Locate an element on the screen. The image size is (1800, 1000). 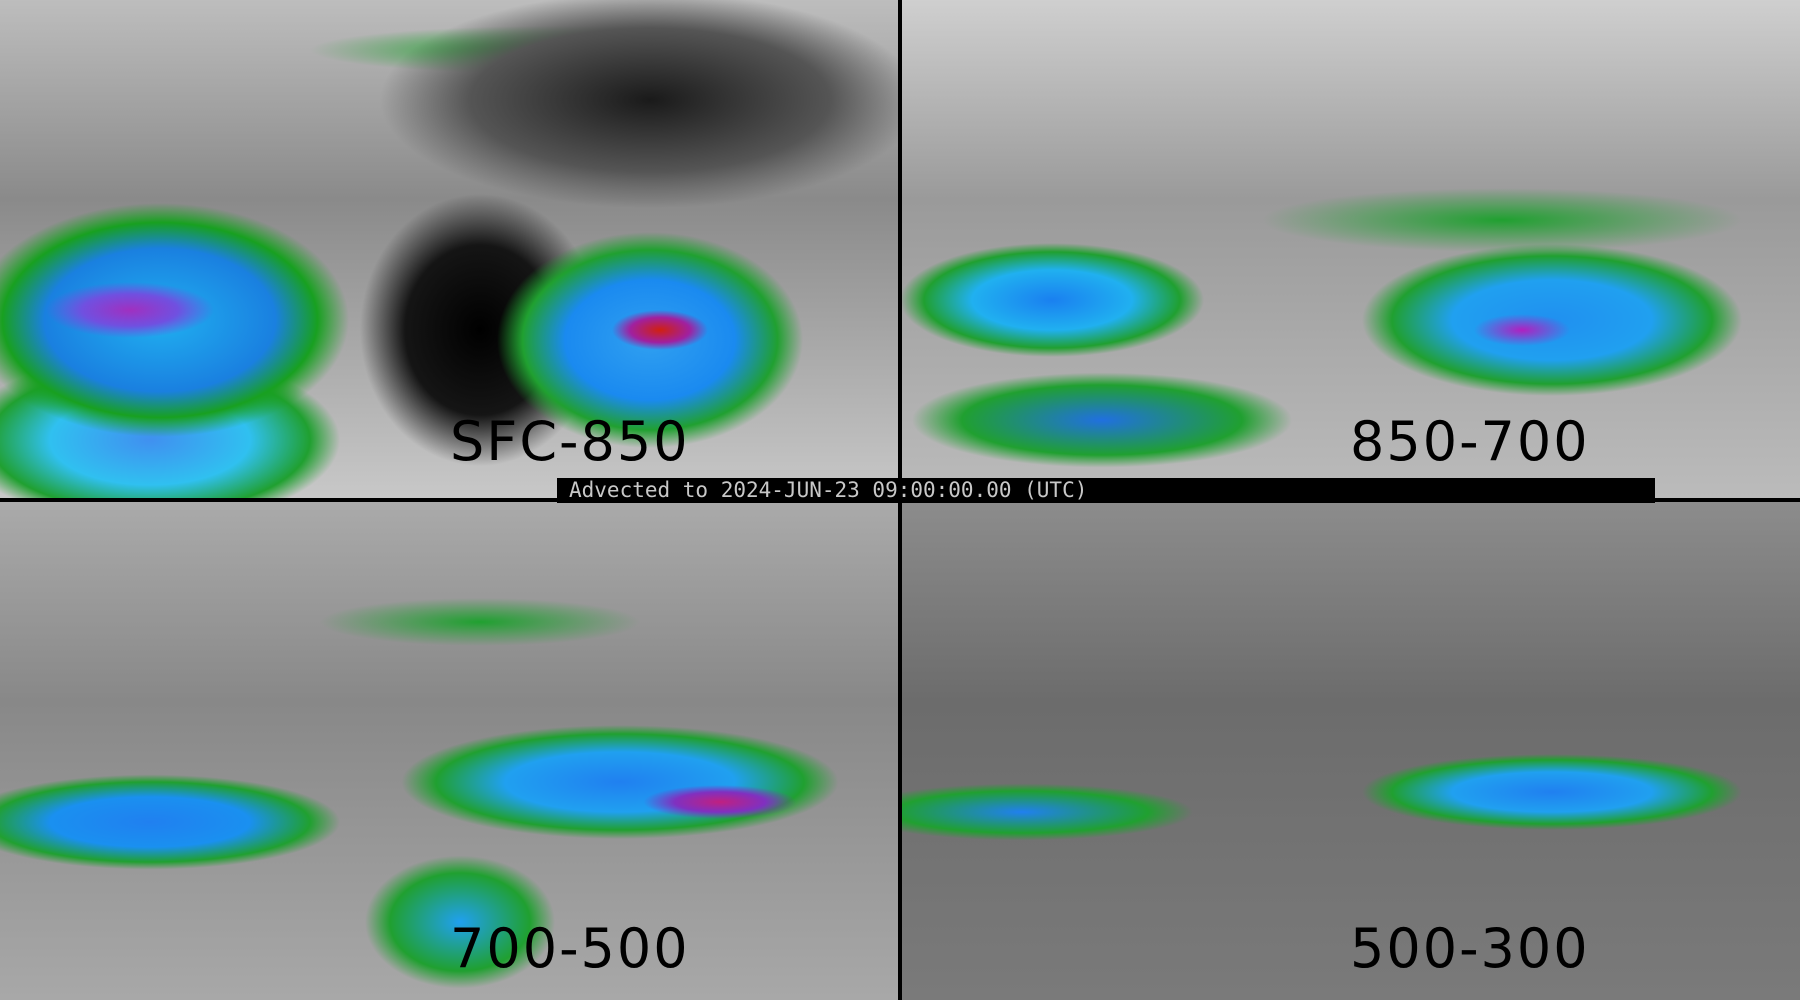
panel-label: 700-500 is located at coordinates (570, 948).